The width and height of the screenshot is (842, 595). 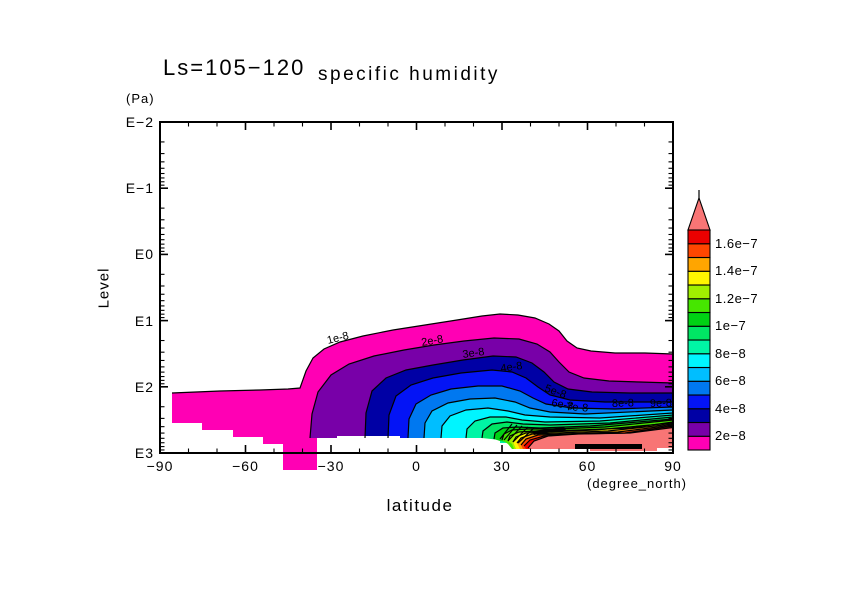 I want to click on x-tick-label: 90, so click(x=673, y=466).